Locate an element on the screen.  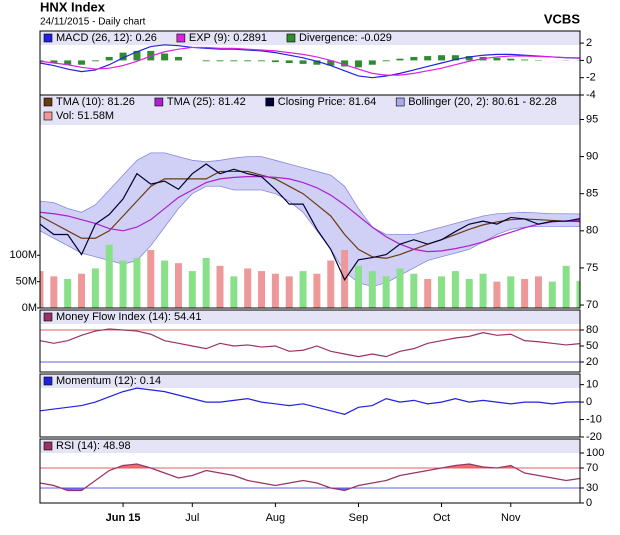
y2-tick-label: 50M is located at coordinates (26, 282).